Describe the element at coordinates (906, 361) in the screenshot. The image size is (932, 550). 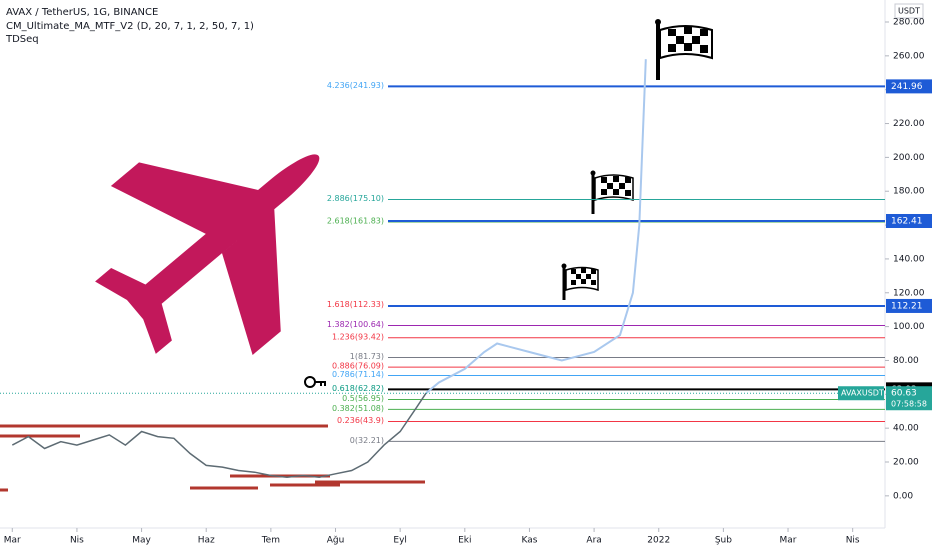
I see `y-tick-label: 80.00` at that location.